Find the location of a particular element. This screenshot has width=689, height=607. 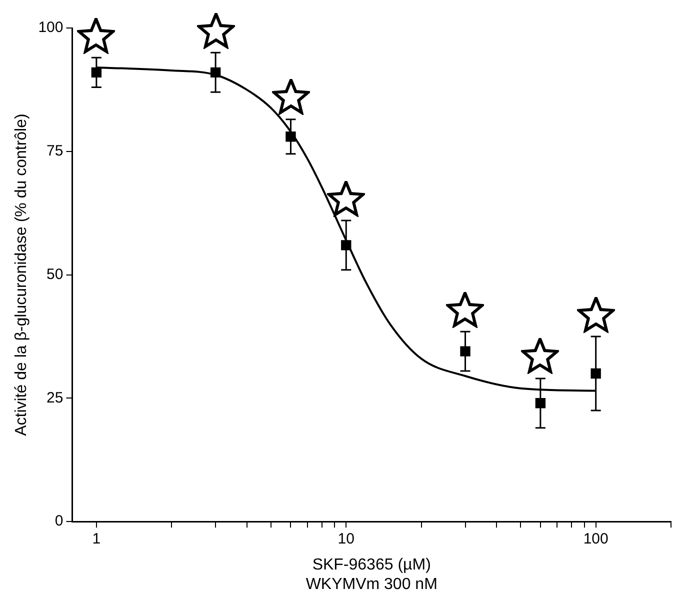

x-axis-title: SKF-96365 (µM) WKYMVm 300 nM is located at coordinates (372, 574).